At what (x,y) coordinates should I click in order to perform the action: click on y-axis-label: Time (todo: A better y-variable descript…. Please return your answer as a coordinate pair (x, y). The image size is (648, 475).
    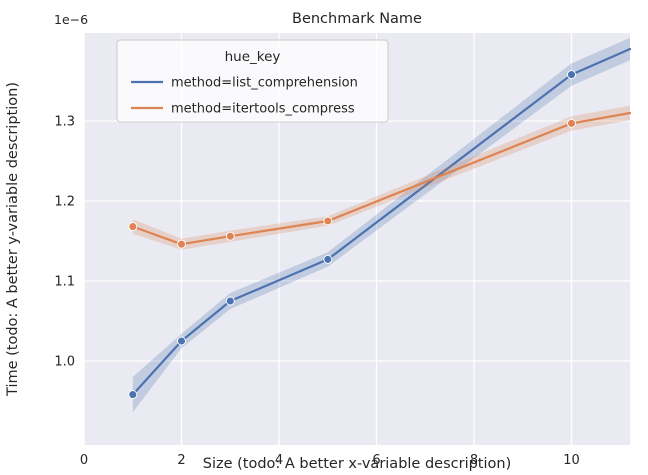
    Looking at the image, I should click on (13, 239).